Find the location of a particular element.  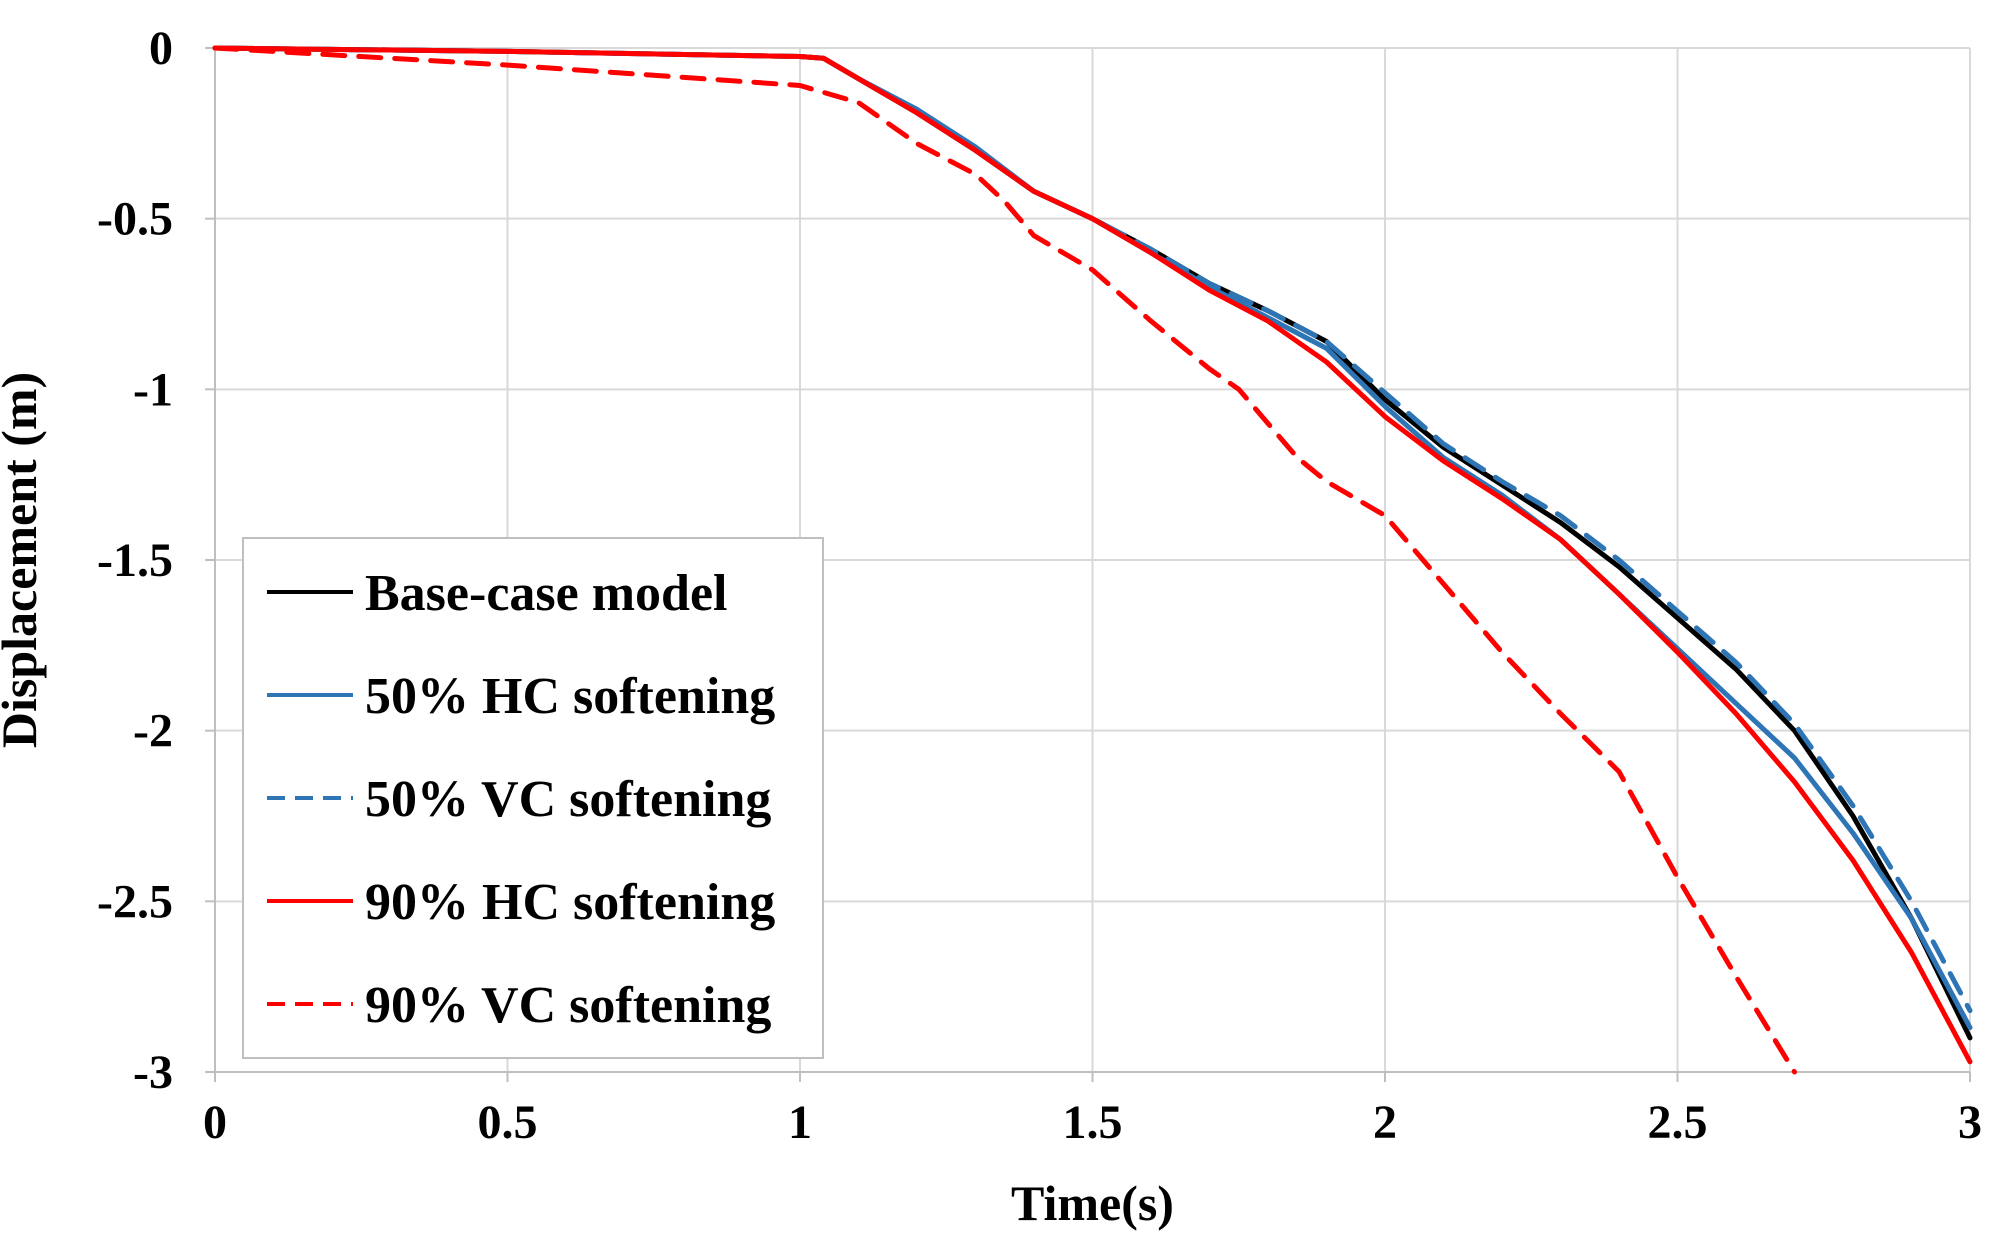

legend-label-hc50: 50% HC softening is located at coordinates (570, 696).